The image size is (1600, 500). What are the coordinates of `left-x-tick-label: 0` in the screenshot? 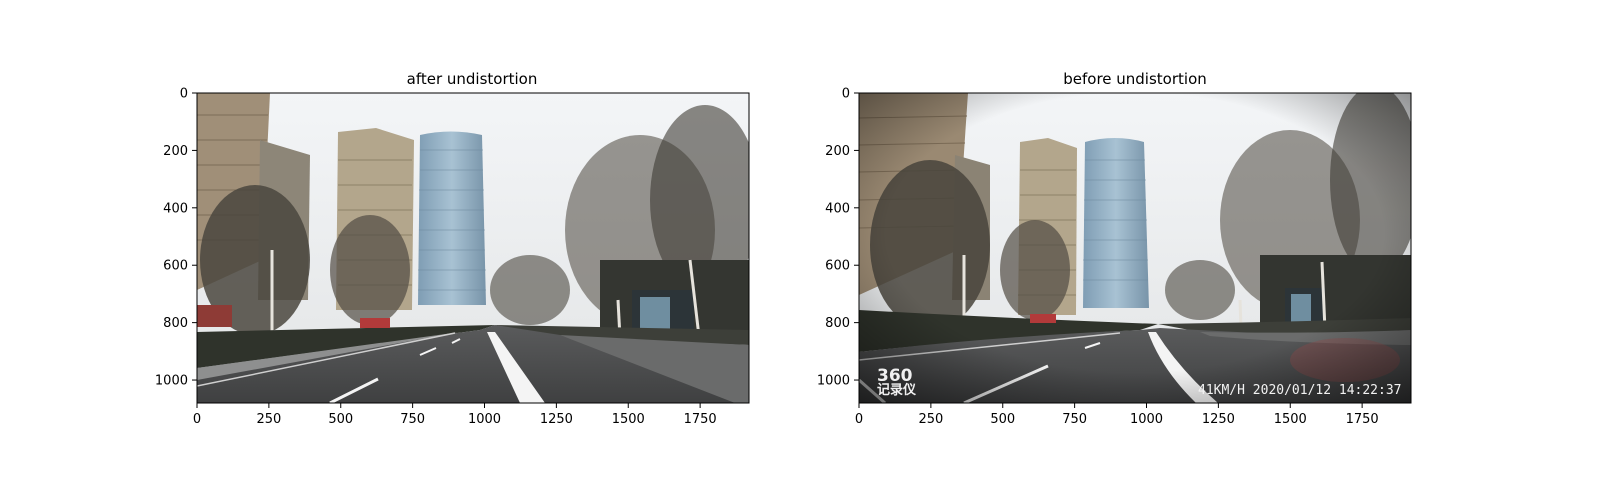 It's located at (197, 419).